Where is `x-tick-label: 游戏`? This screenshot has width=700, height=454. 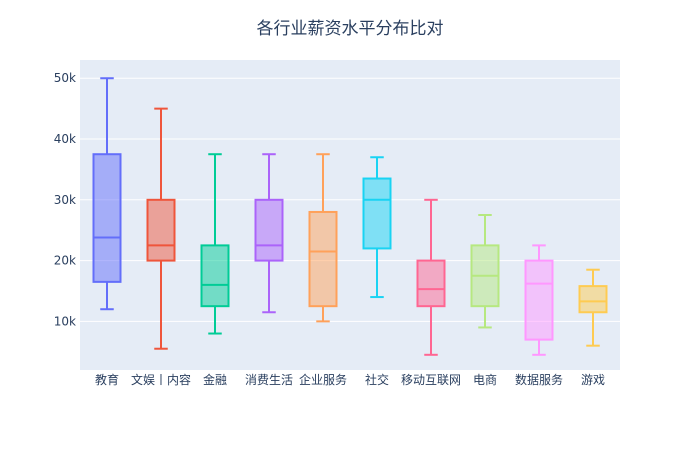
x-tick-label: 游戏 is located at coordinates (593, 380).